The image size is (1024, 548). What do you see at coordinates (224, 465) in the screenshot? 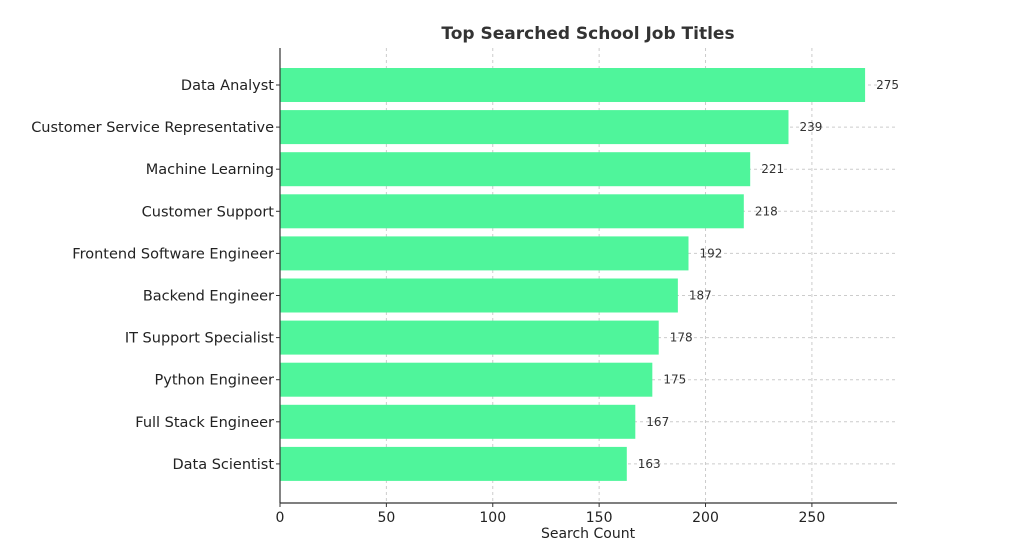
I see `category-label-9: Data Scientist` at bounding box center [224, 465].